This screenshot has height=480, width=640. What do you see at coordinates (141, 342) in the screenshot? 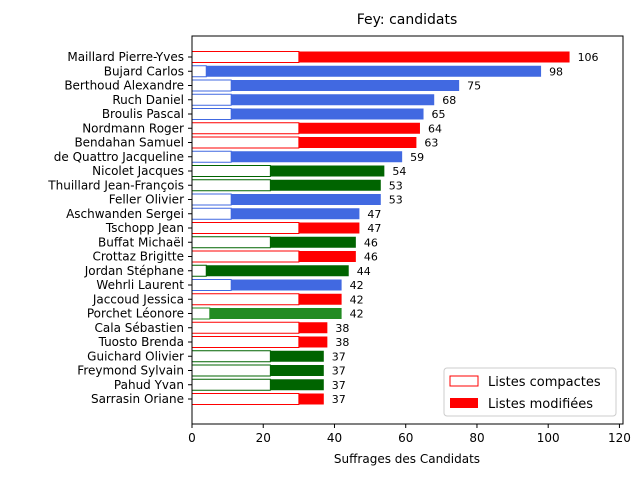
I see `y-tick-label: Tuosto Brenda` at bounding box center [141, 342].